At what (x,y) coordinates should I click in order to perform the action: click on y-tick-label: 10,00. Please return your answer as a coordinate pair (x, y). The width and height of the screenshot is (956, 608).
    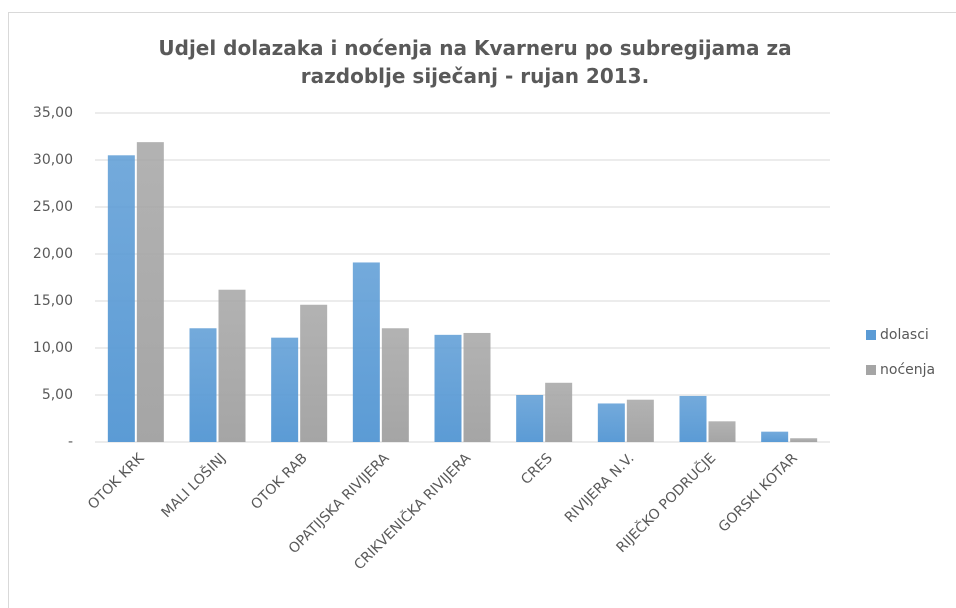
    Looking at the image, I should click on (53, 348).